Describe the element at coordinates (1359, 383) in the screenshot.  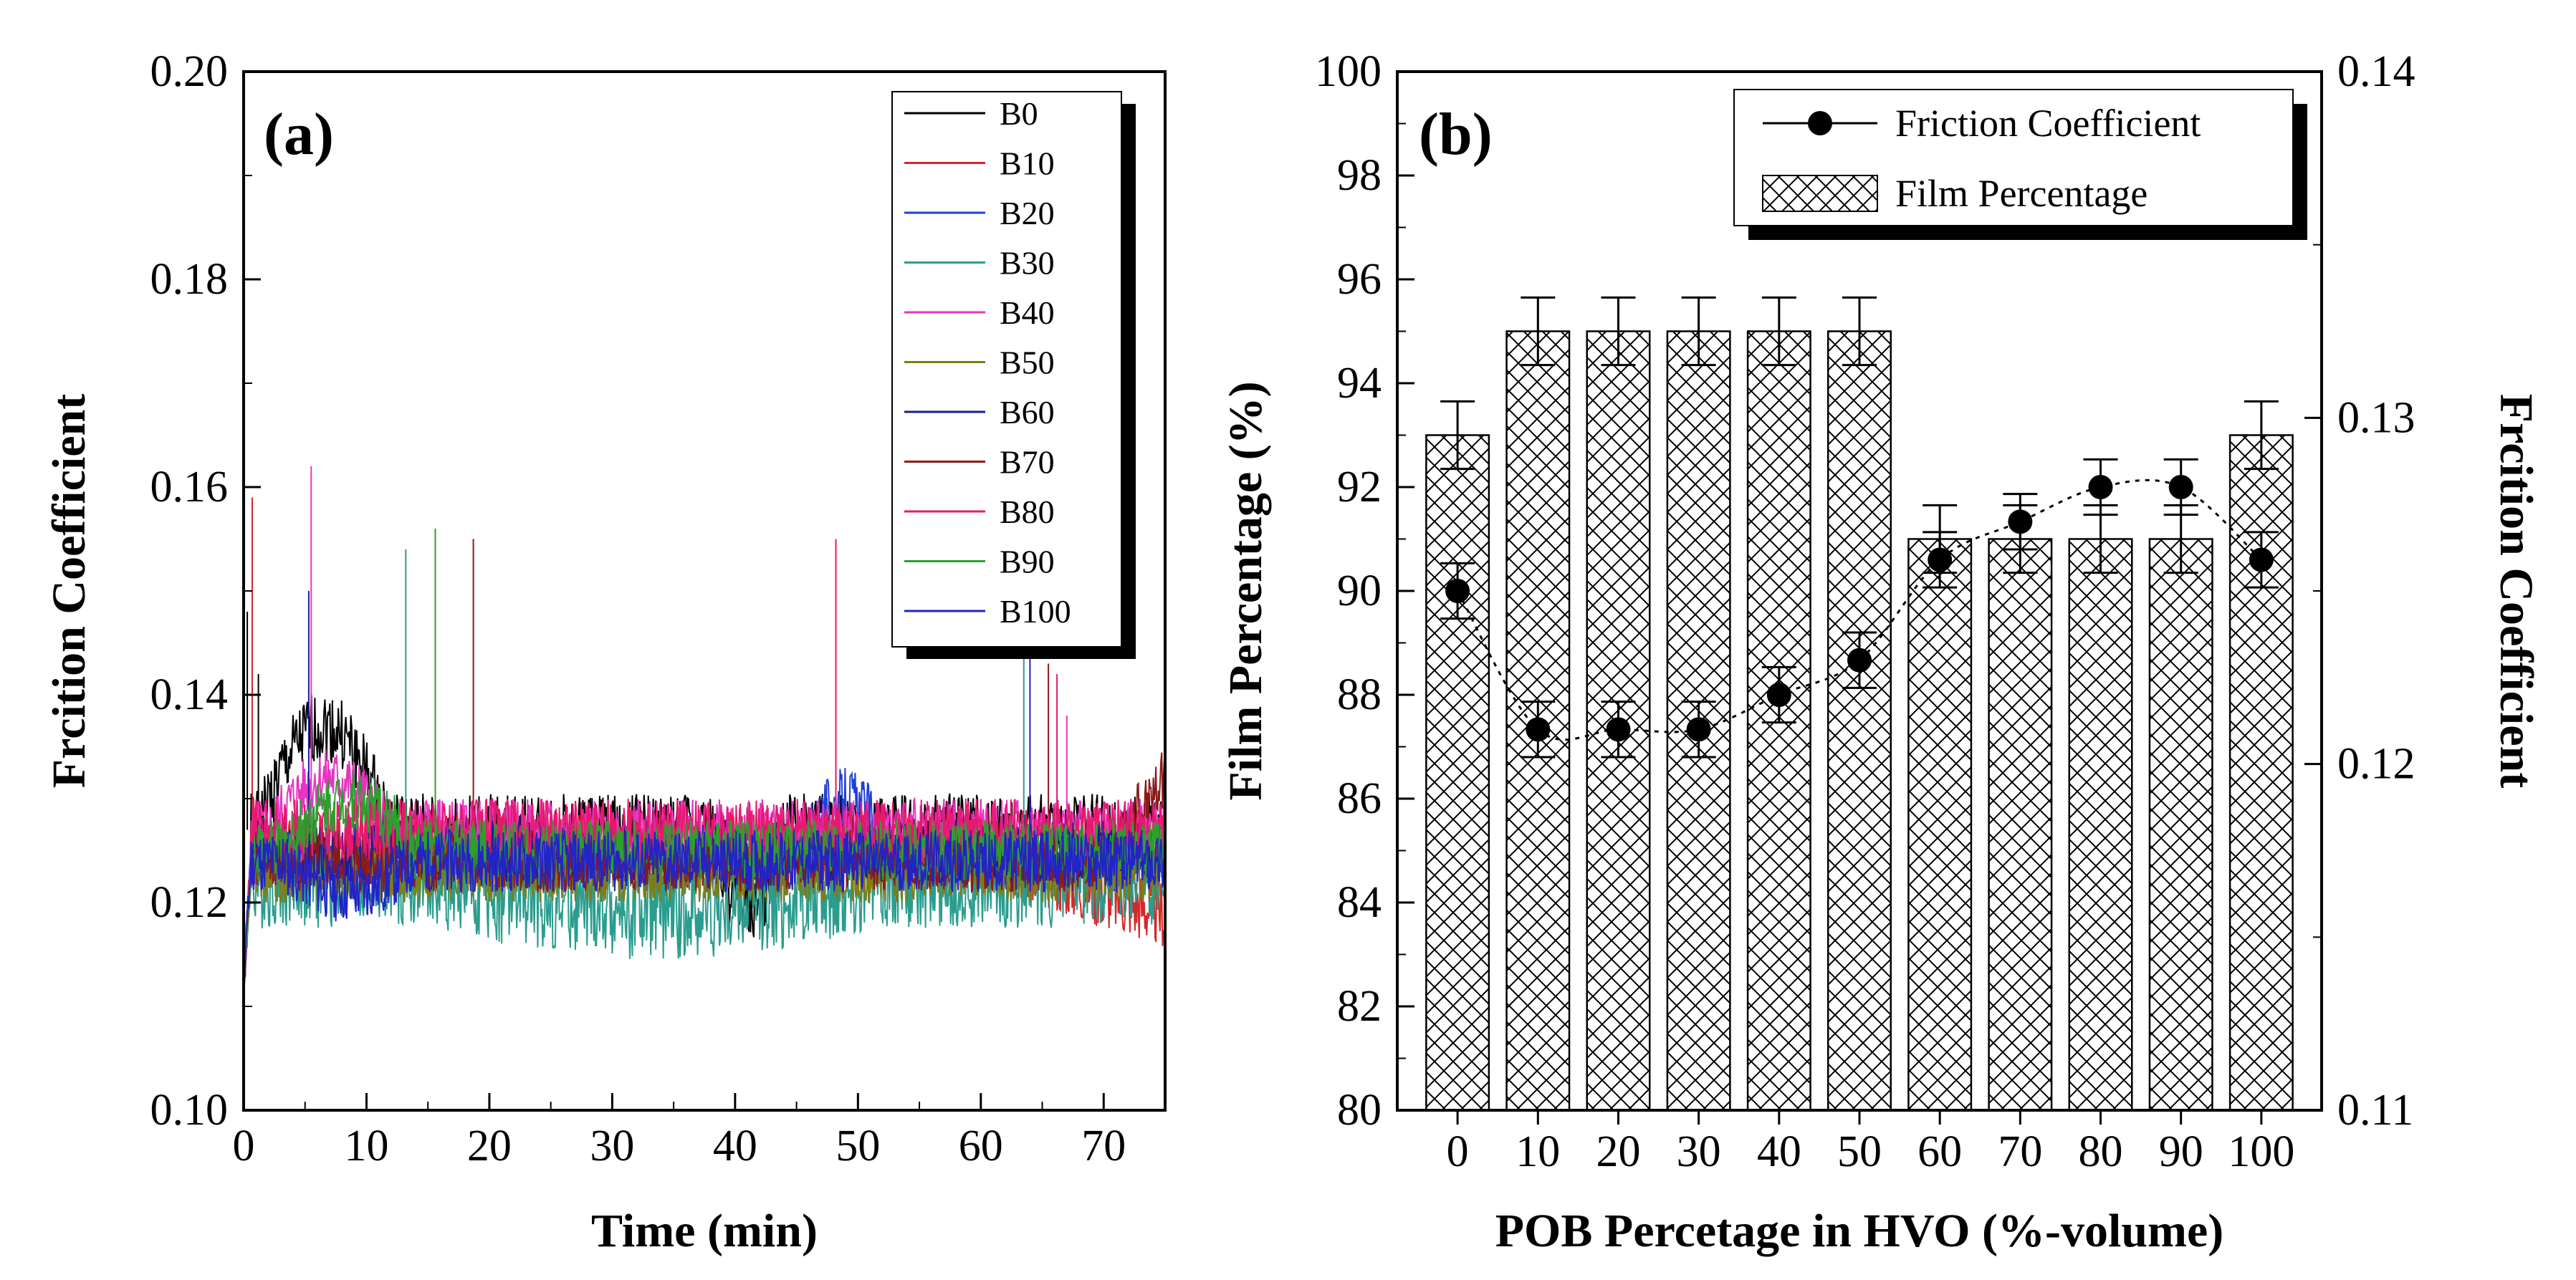
I see `panel-b-y-tick-label: 94` at that location.